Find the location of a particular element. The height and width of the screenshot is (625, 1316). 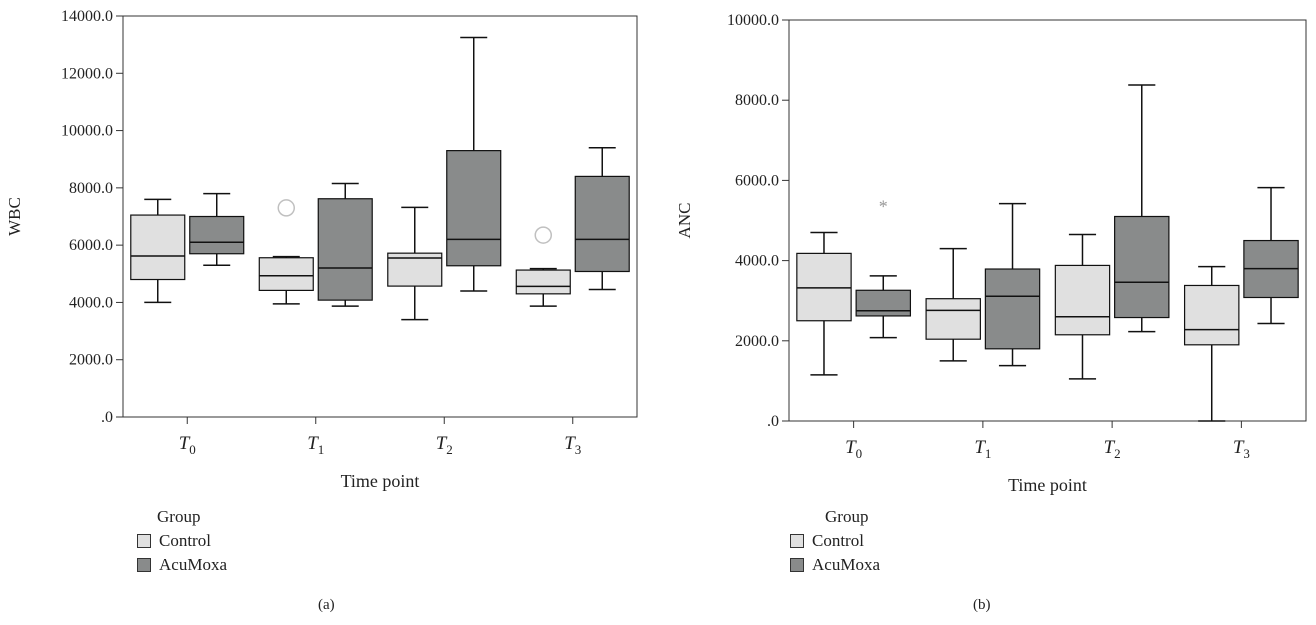

legend-a: Group Control AcuMoxa is located at coordinates (182, 541).